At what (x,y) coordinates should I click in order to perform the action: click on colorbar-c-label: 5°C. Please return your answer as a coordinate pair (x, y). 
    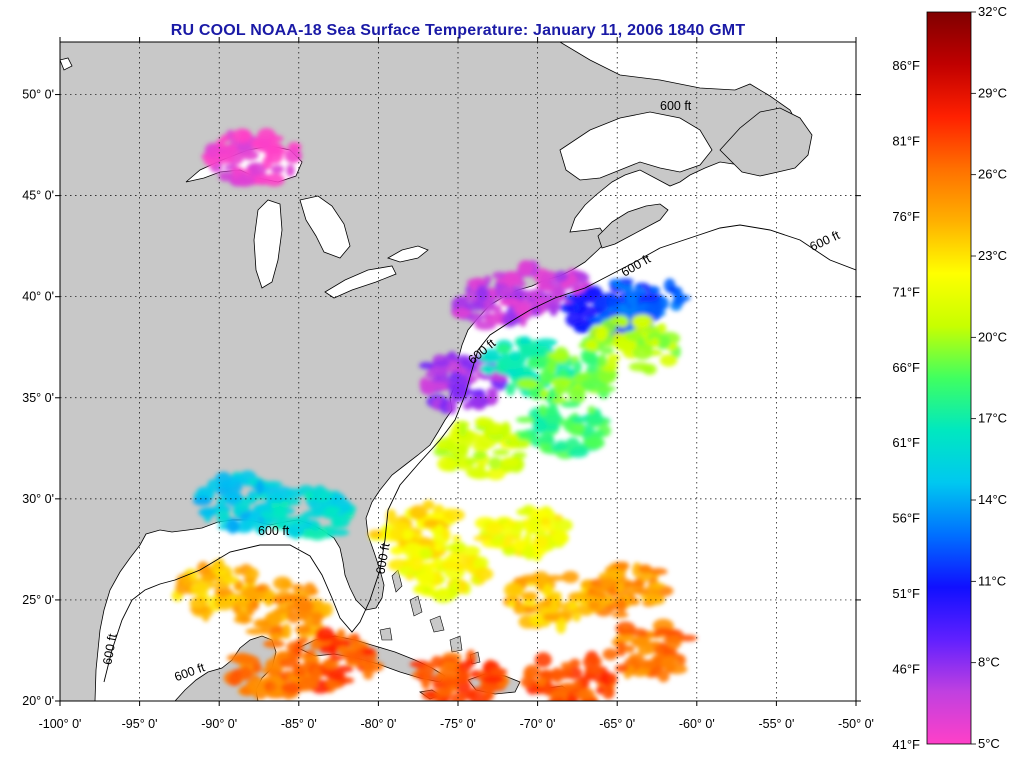
    Looking at the image, I should click on (989, 743).